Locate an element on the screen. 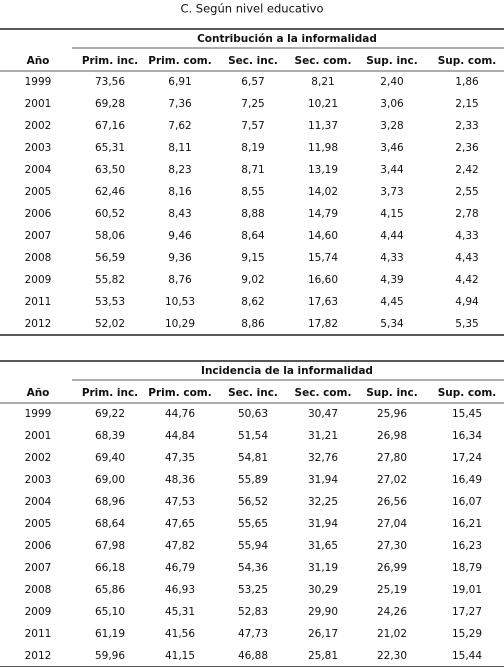  row-year: 1999 is located at coordinates (38, 82).